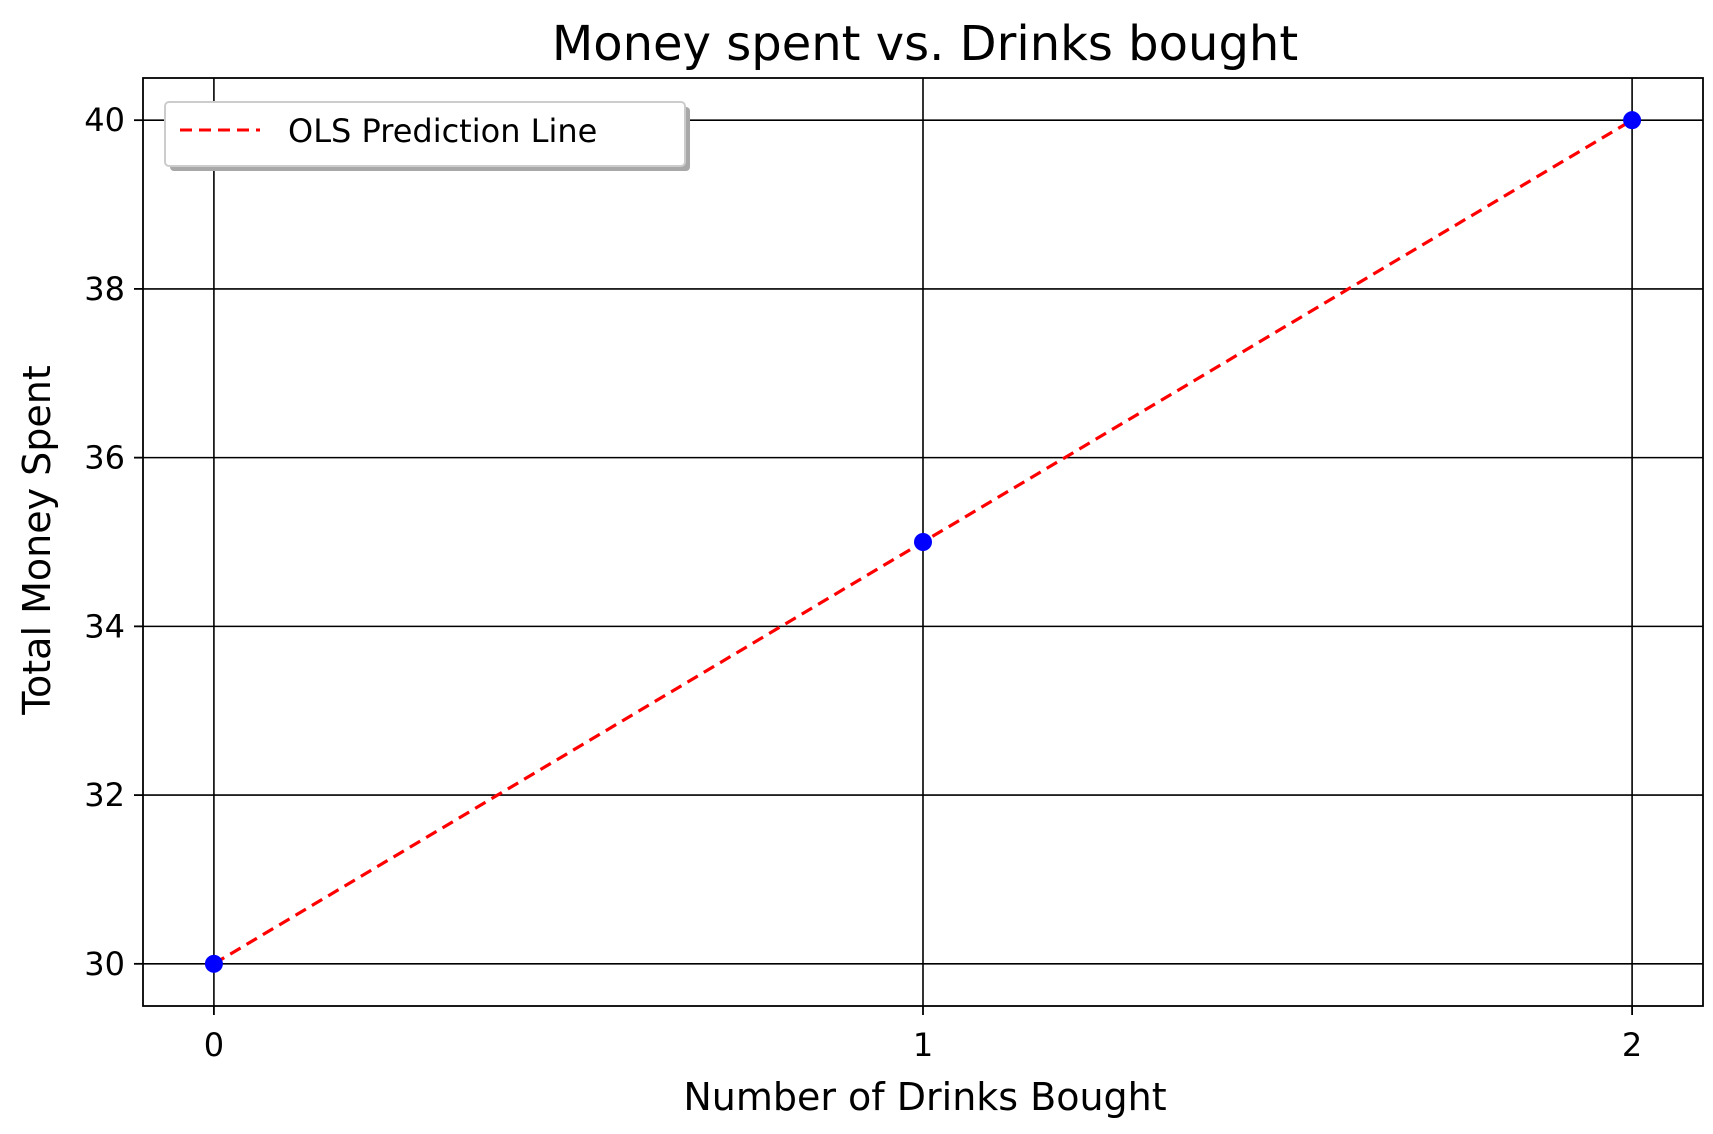 The image size is (1713, 1134). Describe the element at coordinates (104, 626) in the screenshot. I see `y-tick-label-34: 34` at that location.